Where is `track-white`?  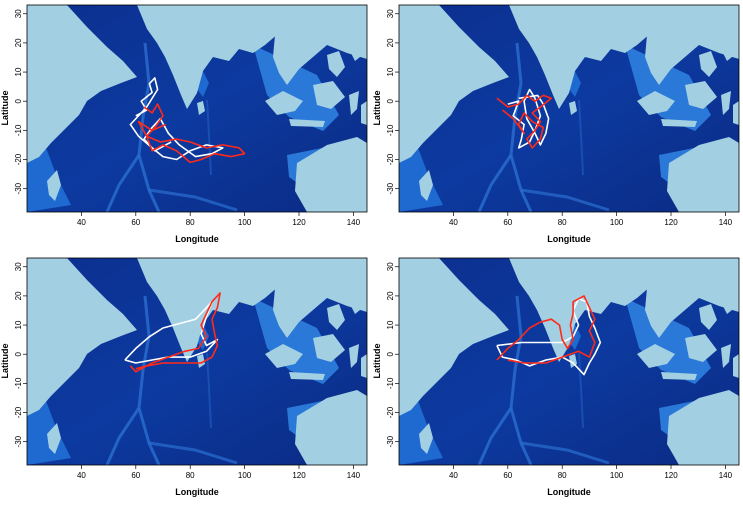
track-white is located at coordinates (528, 118).